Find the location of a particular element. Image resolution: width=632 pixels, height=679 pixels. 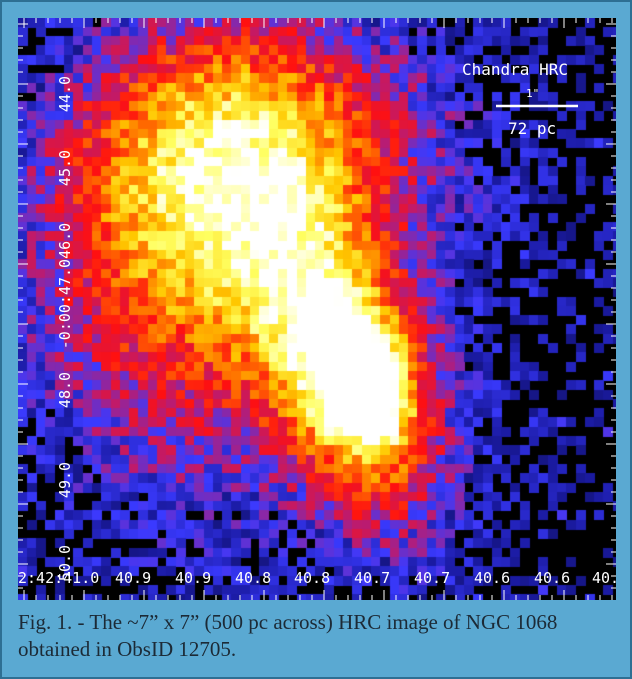

x-tick-label: 40. is located at coordinates (604, 578).